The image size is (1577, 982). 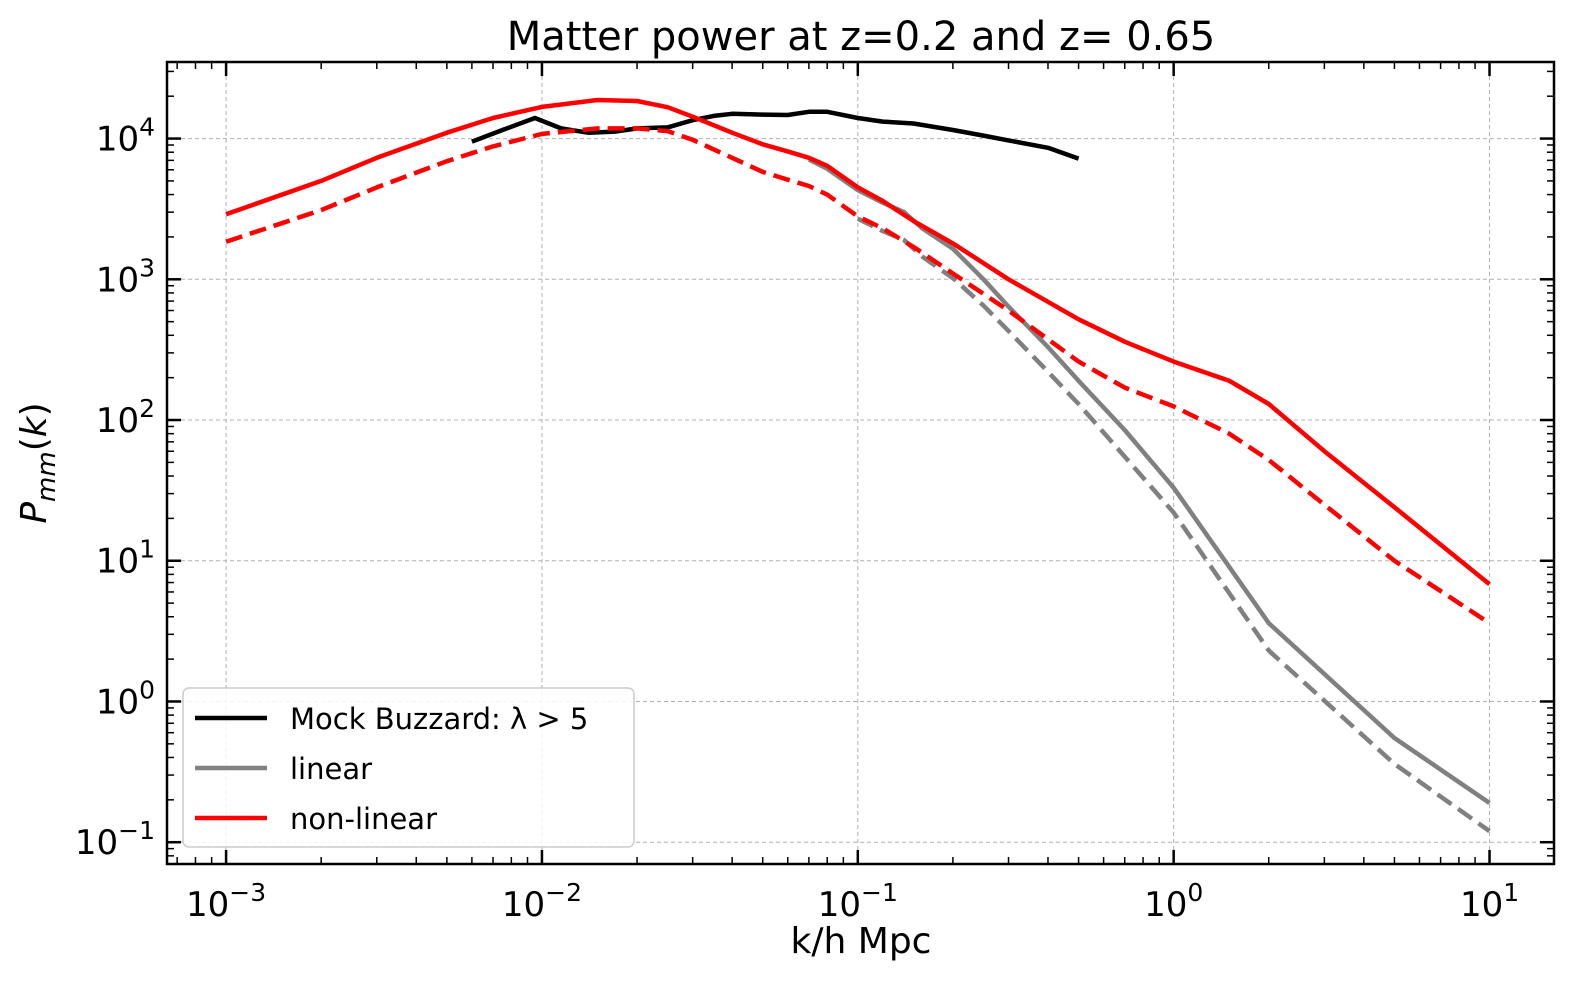 What do you see at coordinates (1173, 901) in the screenshot?
I see `x-tick-label: 10⁰` at bounding box center [1173, 901].